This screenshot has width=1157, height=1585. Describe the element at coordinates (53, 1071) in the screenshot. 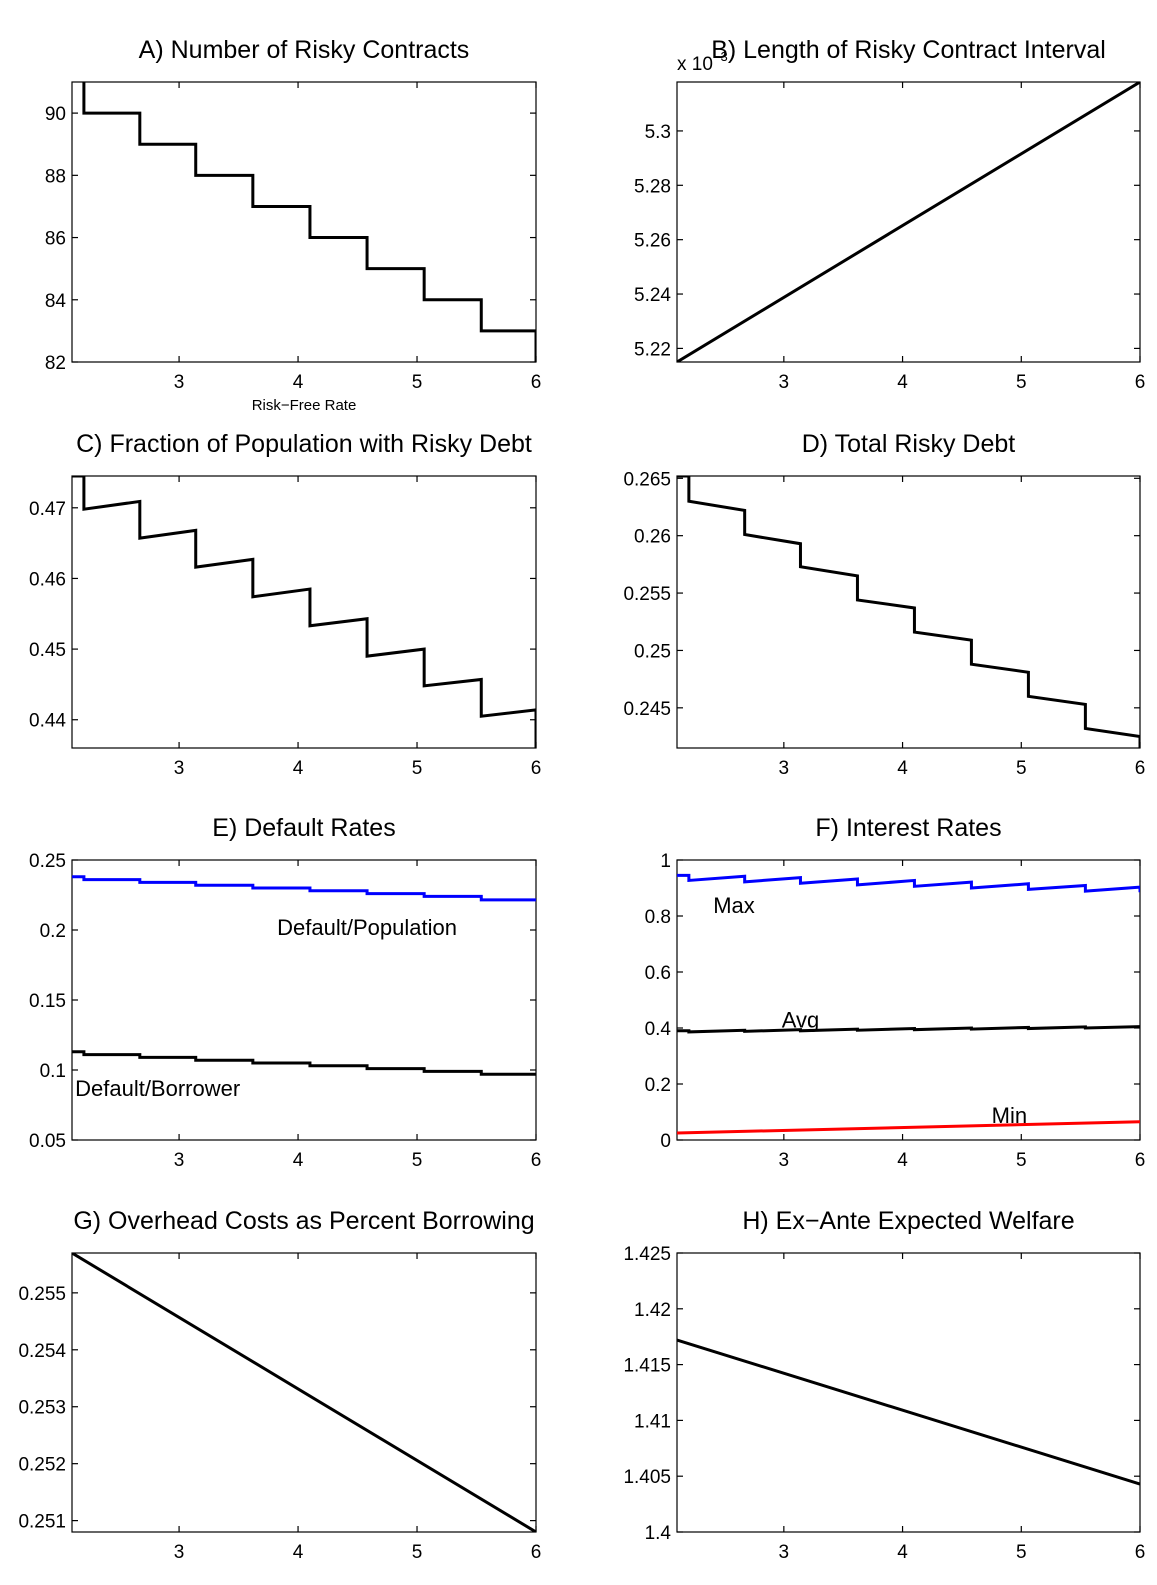

I see `y-tick-label: 0.1` at that location.